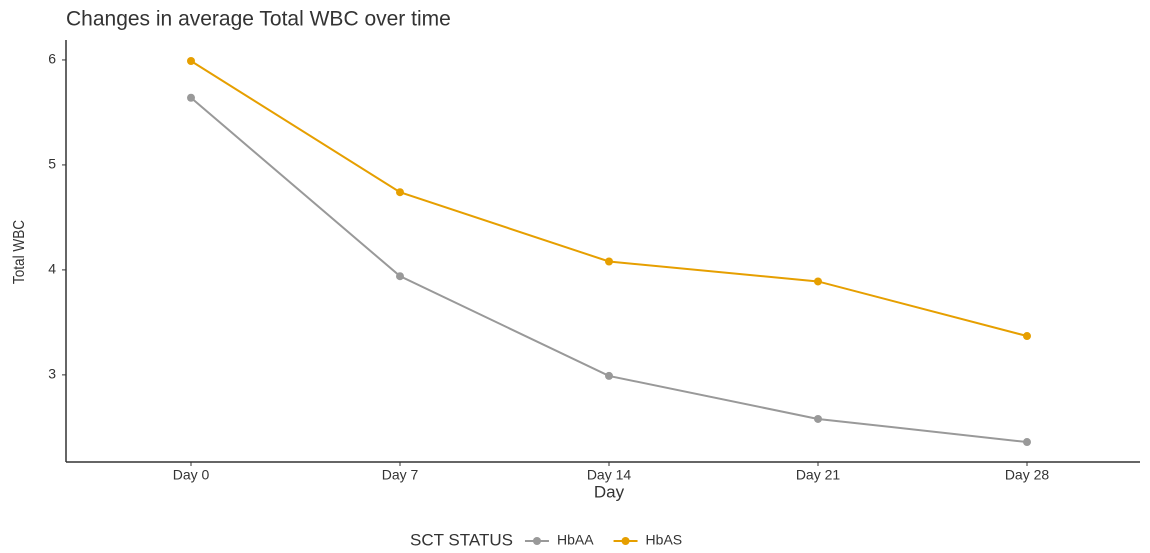 The height and width of the screenshot is (553, 1150). What do you see at coordinates (664, 540) in the screenshot?
I see `legend-label: HbAS` at bounding box center [664, 540].